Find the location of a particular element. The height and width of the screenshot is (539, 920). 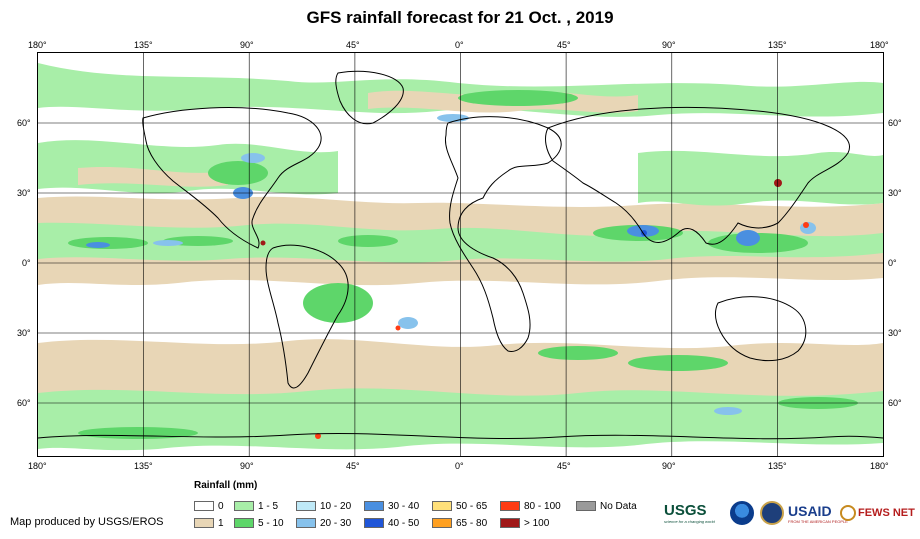

lon-label-top: 0° is located at coordinates (459, 45).